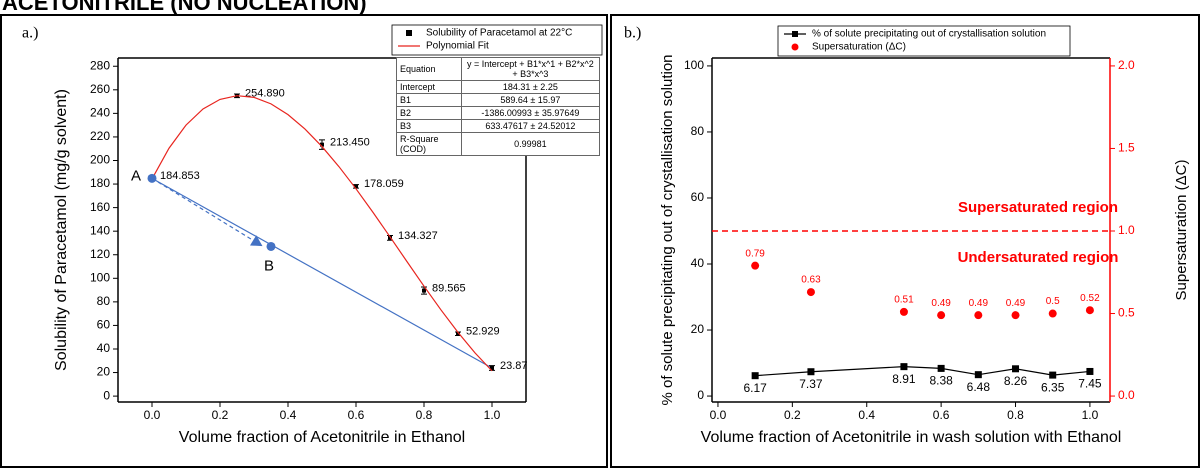 The width and height of the screenshot is (1200, 468). I want to click on table-cell: 633.47617 ± 24.52012, so click(530, 126).